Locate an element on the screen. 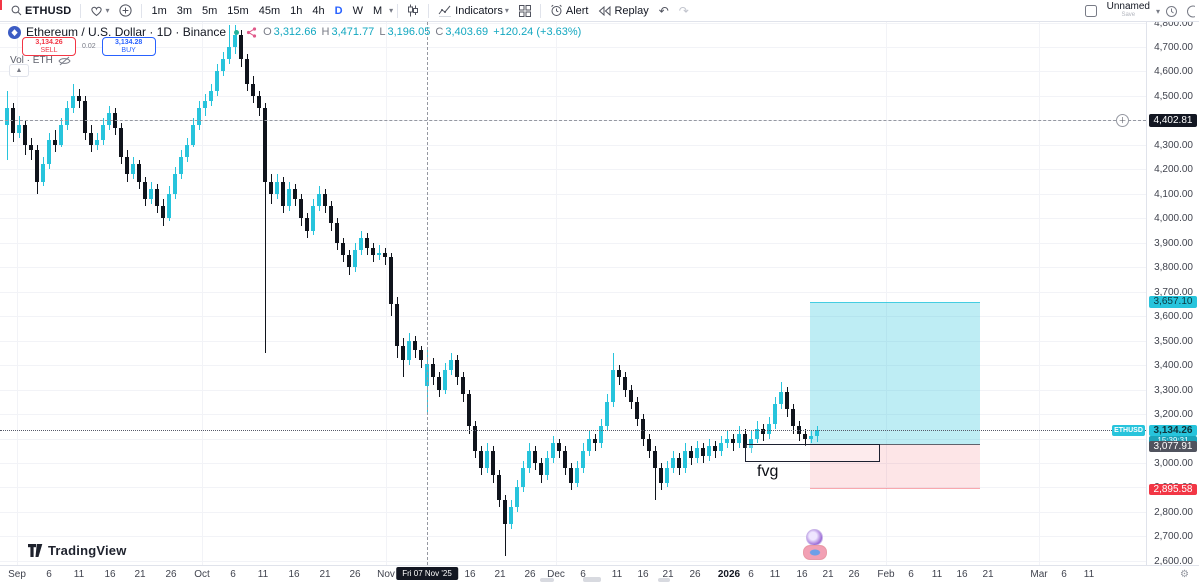 The height and width of the screenshot is (582, 1199). replay-button: Replay is located at coordinates (623, 10).